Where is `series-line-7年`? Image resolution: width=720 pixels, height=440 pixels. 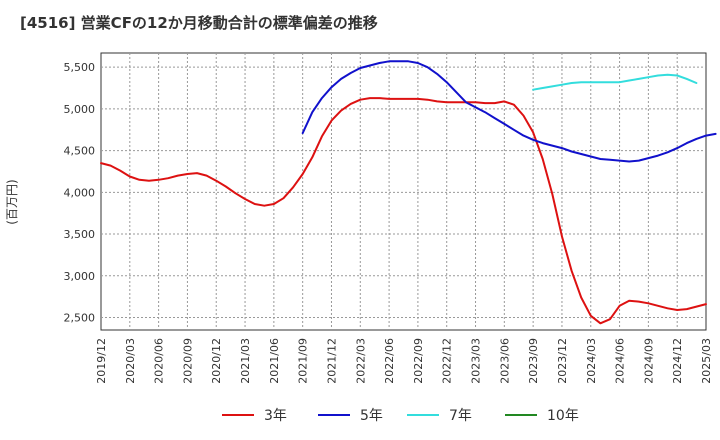 series-line-7年 is located at coordinates (615, 82).